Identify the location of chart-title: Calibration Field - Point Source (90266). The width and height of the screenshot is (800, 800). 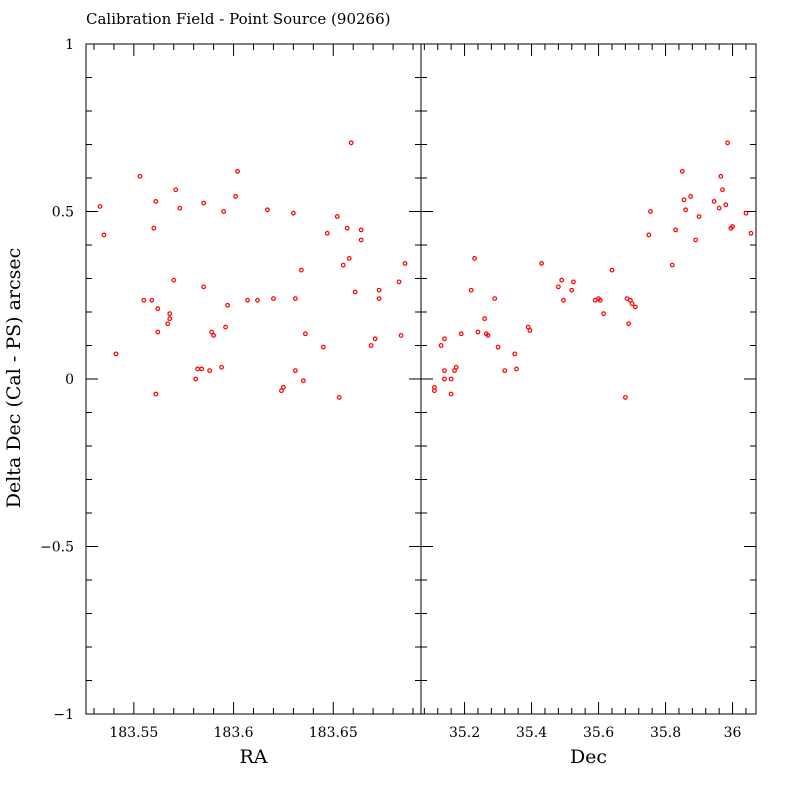
(238, 19).